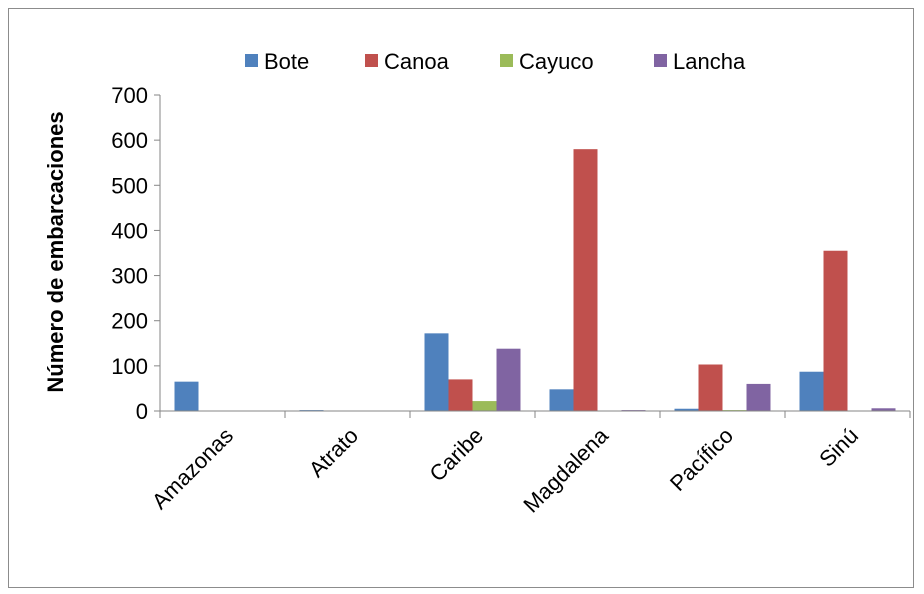 Image resolution: width=924 pixels, height=594 pixels. What do you see at coordinates (709, 61) in the screenshot?
I see `legend-label-lancha: Lancha` at bounding box center [709, 61].